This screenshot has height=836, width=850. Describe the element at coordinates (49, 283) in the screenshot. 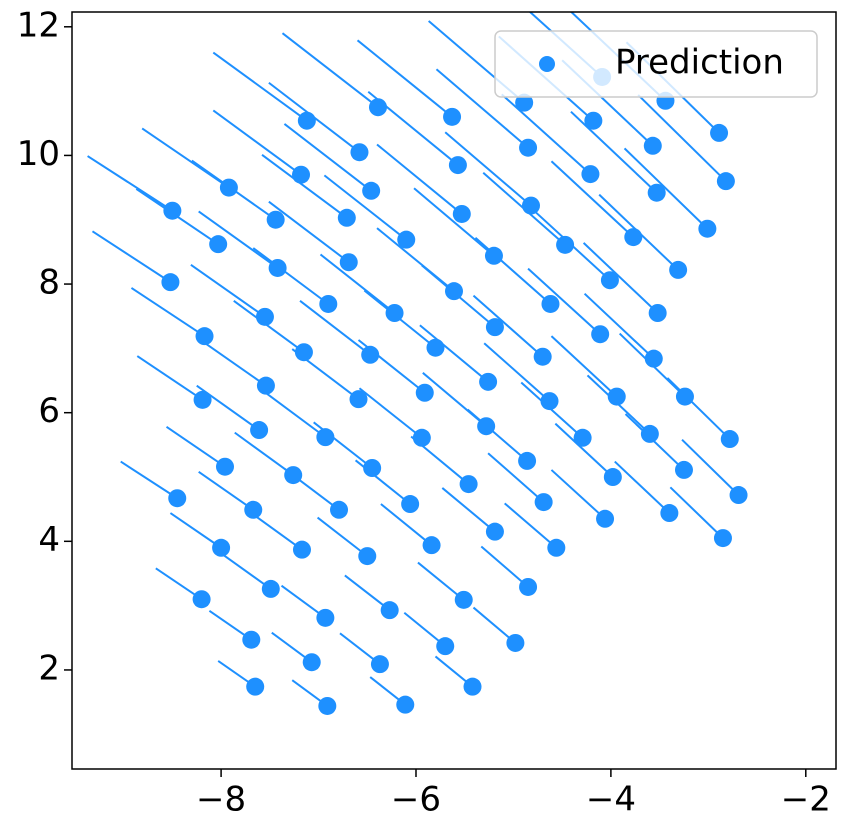

I see `y-tick-label: 8` at that location.